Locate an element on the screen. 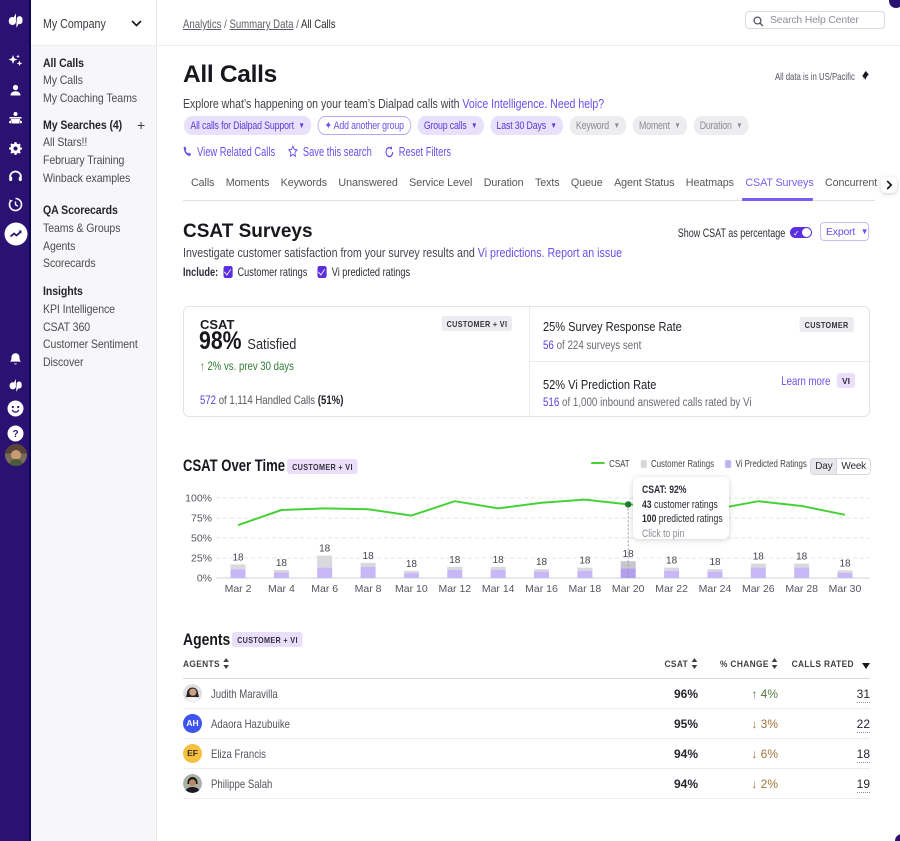  svg-text: Mar 14 is located at coordinates (498, 589).